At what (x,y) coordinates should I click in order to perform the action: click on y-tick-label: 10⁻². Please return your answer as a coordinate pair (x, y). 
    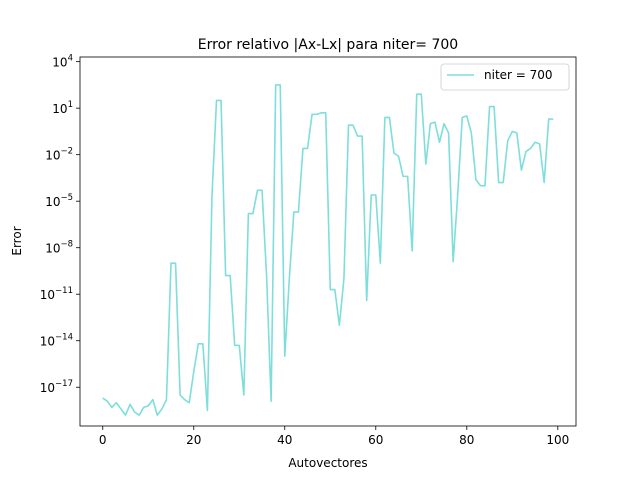
    Looking at the image, I should click on (59, 155).